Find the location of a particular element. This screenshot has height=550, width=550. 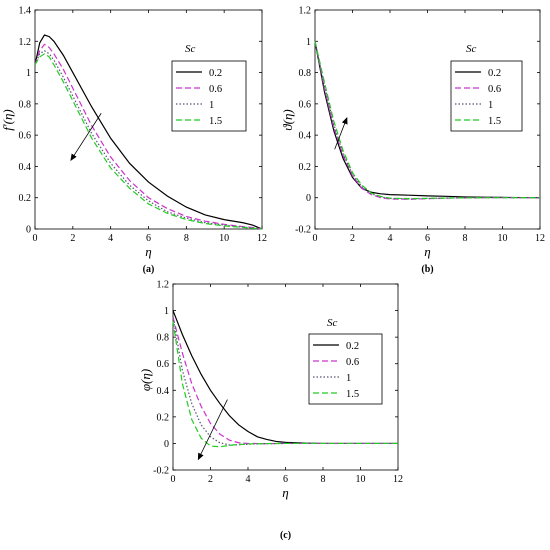

y-axis-label: ϑ(η) is located at coordinates (287, 120).